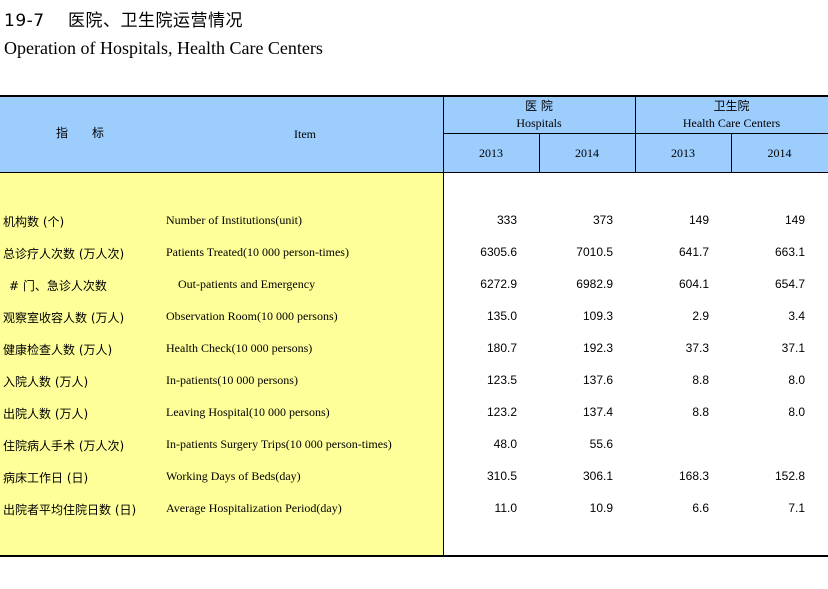 This screenshot has height=589, width=828. What do you see at coordinates (789, 284) in the screenshot?
I see `row-value: 654.7` at bounding box center [789, 284].